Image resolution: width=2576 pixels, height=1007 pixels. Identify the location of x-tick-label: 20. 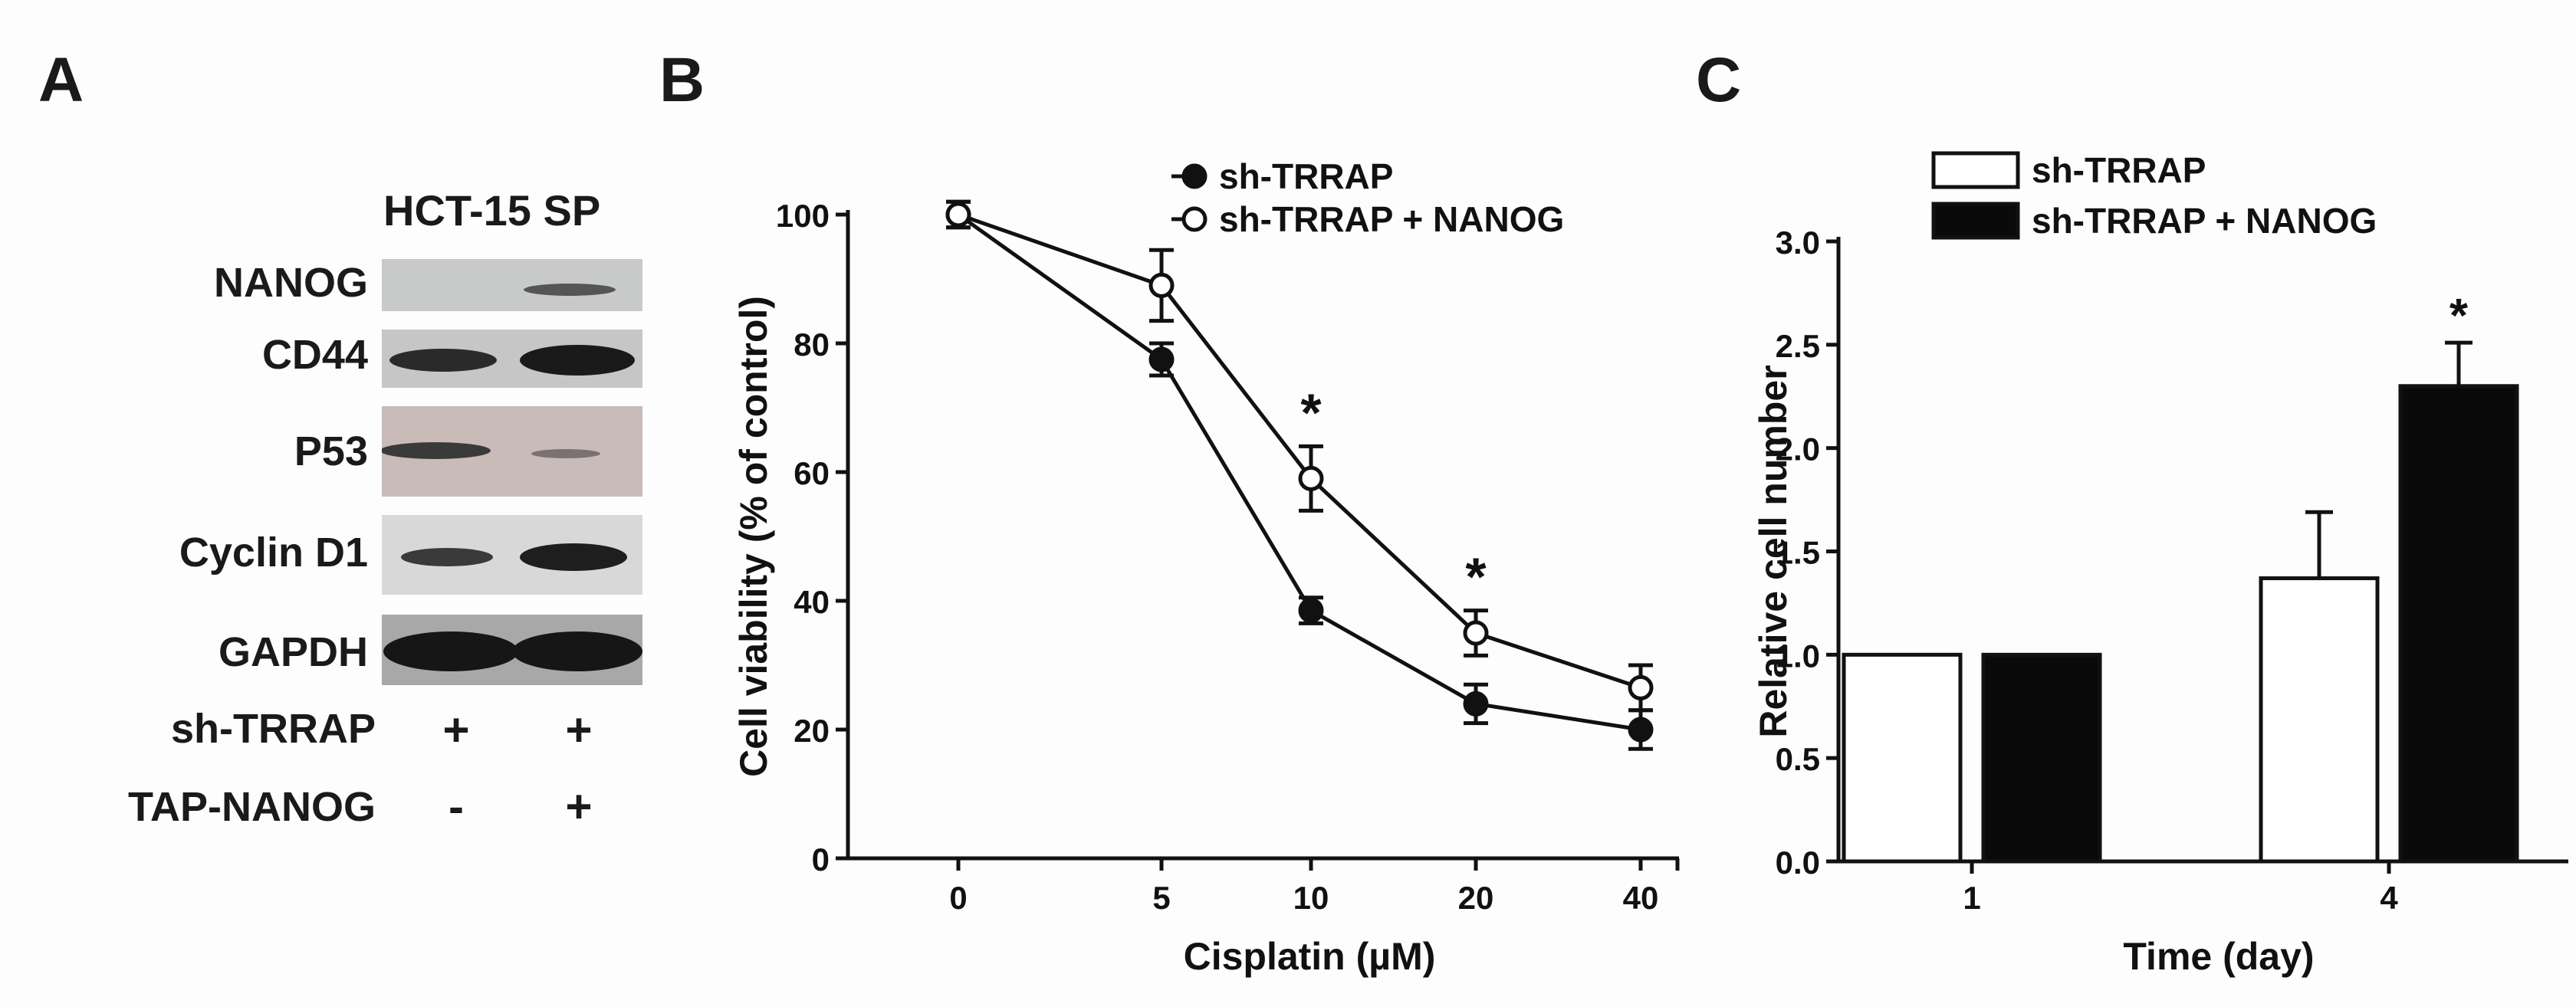
(1476, 898).